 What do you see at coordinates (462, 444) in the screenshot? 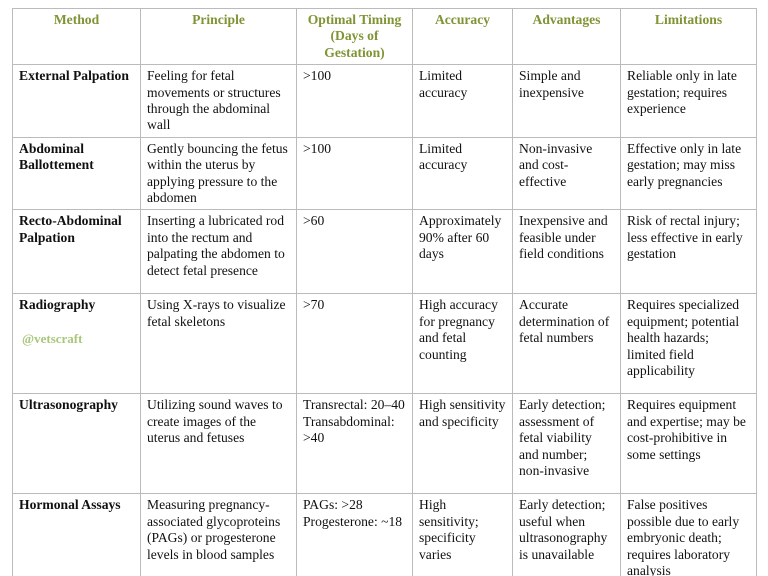
I see `table-cell: High sensitivity and specificity` at bounding box center [462, 444].